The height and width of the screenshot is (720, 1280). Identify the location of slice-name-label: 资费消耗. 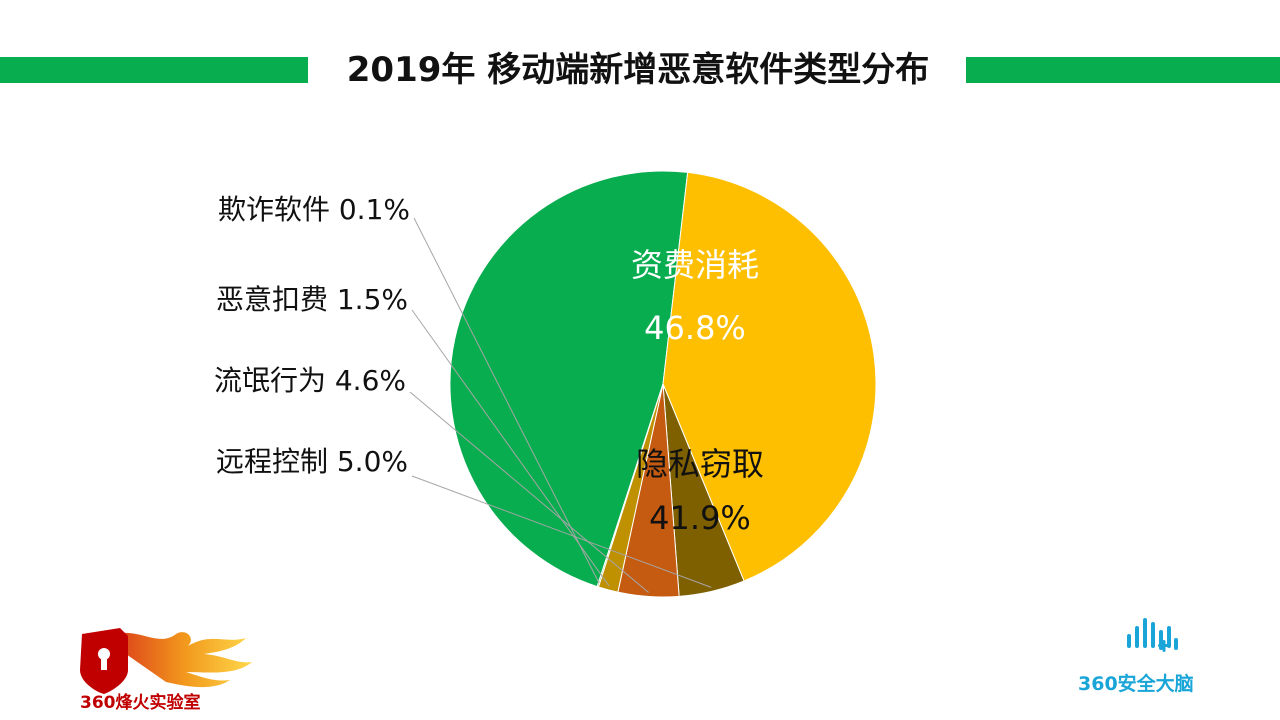
(695, 265).